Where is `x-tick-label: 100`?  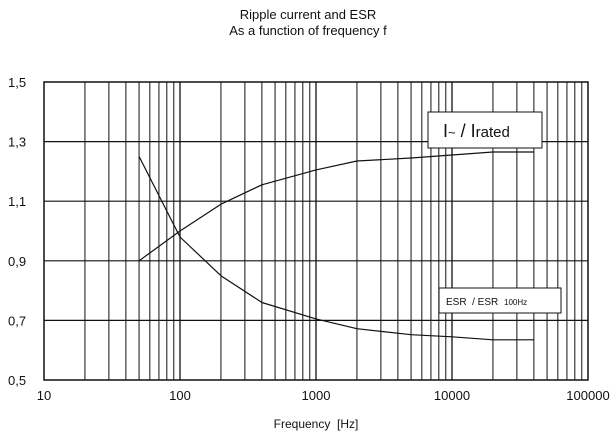 x-tick-label: 100 is located at coordinates (180, 395).